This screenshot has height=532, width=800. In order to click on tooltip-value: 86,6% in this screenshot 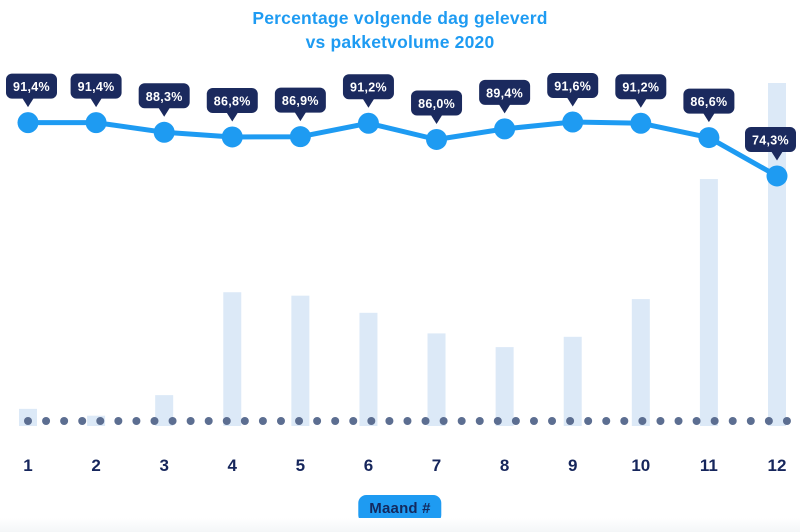, I will do `click(708, 102)`.